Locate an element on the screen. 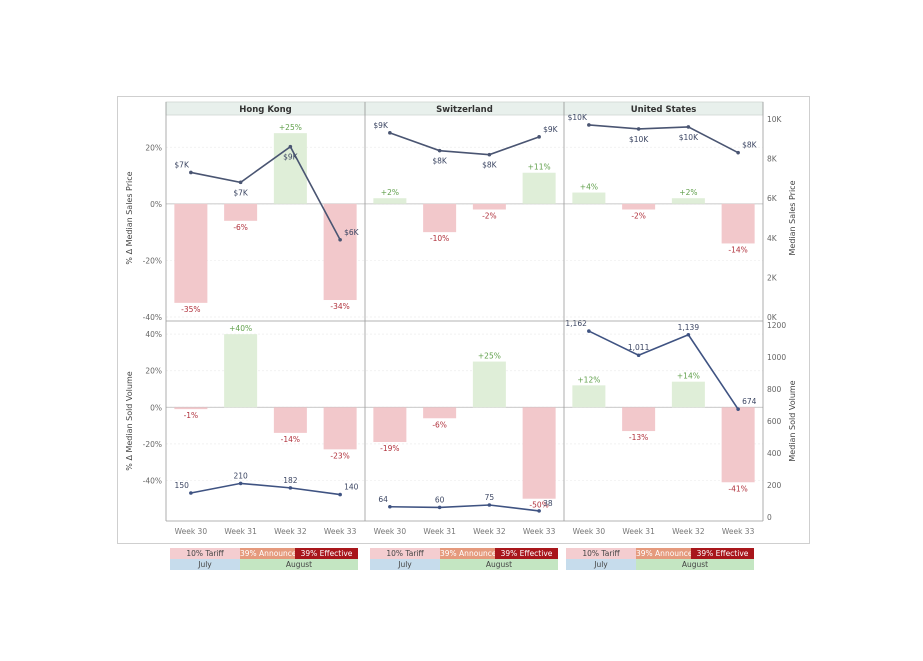 This screenshot has width=923, height=661. bar-label: -19% is located at coordinates (389, 448).